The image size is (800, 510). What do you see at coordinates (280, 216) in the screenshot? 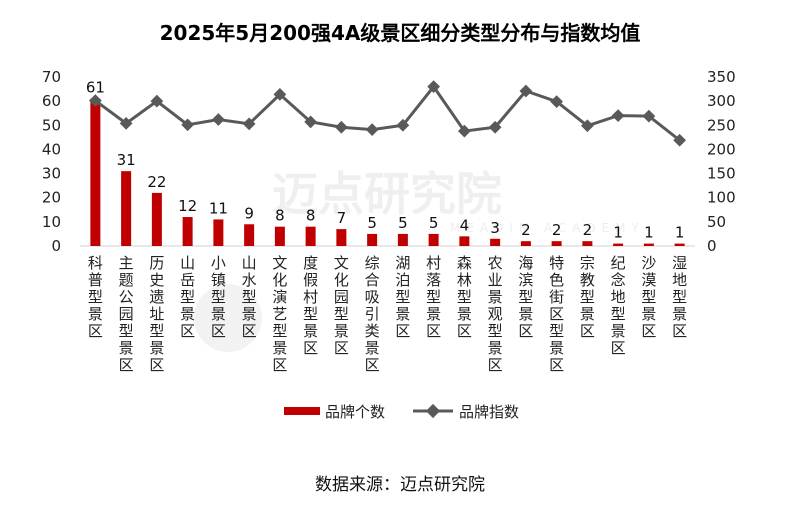
I see `bar-value-label: 8` at bounding box center [280, 216].